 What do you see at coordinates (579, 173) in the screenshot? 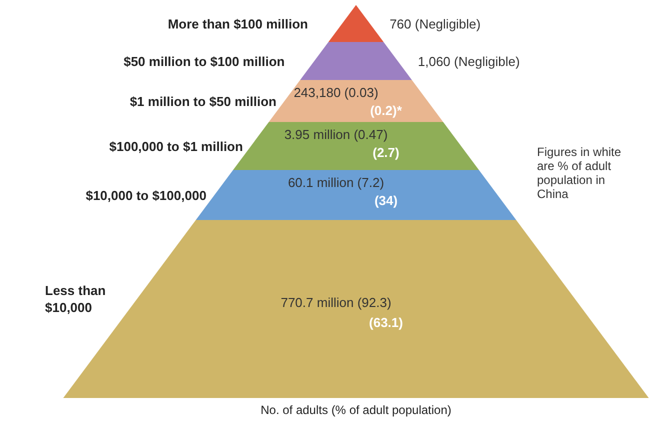
I see `text: Figures in white are % of adult population in China` at bounding box center [579, 173].